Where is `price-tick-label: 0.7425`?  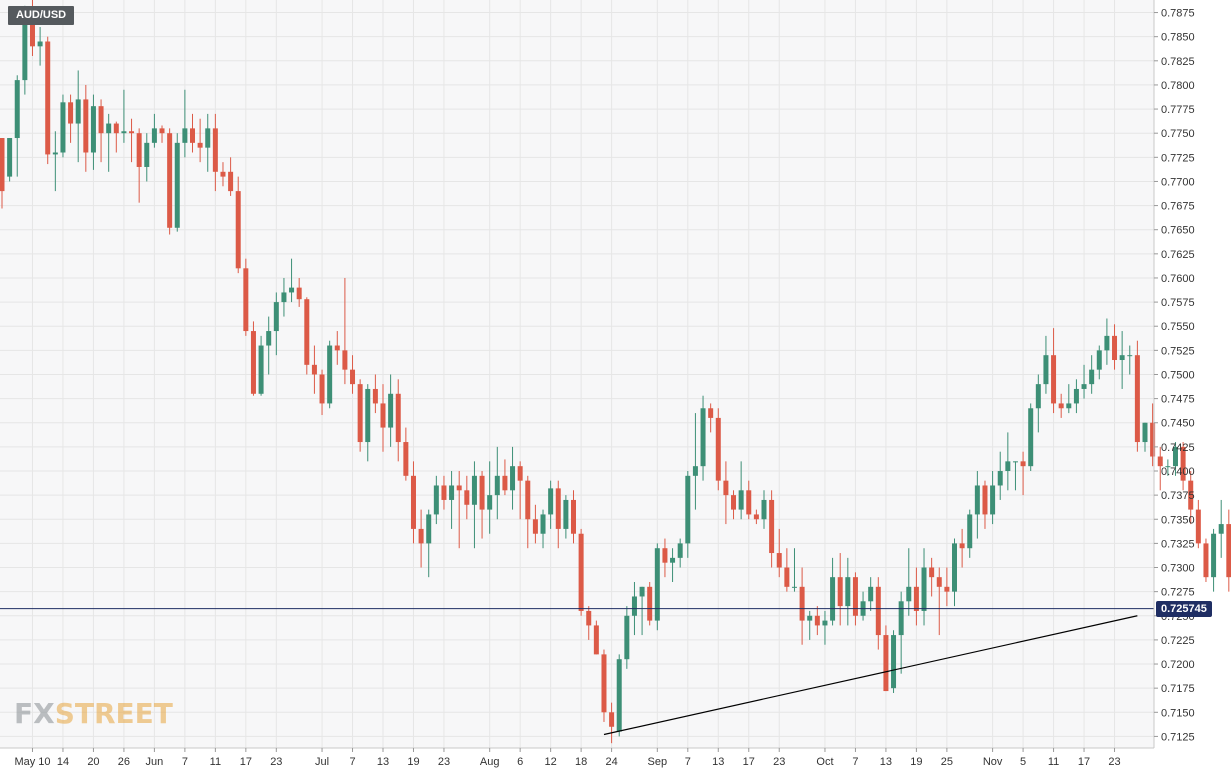
price-tick-label: 0.7425 is located at coordinates (1178, 448).